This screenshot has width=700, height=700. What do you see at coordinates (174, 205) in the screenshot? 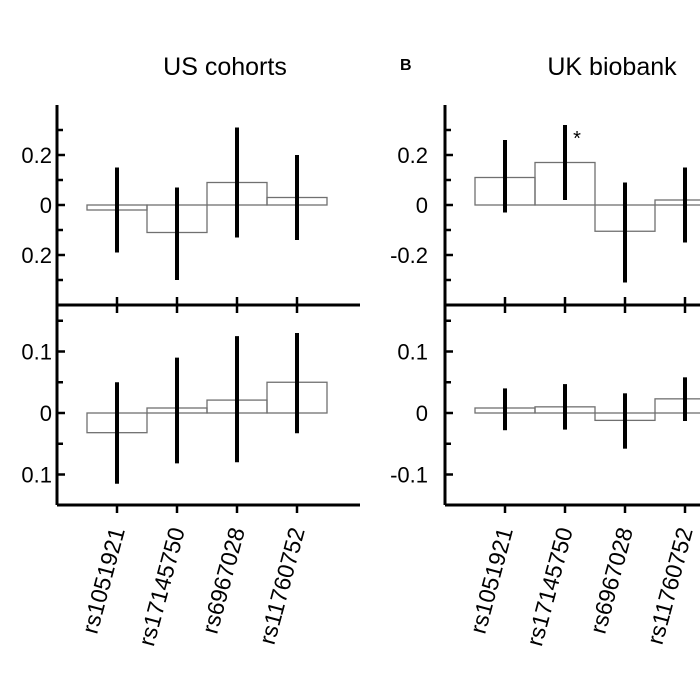
I see `subplot-top: 0.2 0 0.2` at bounding box center [174, 205].